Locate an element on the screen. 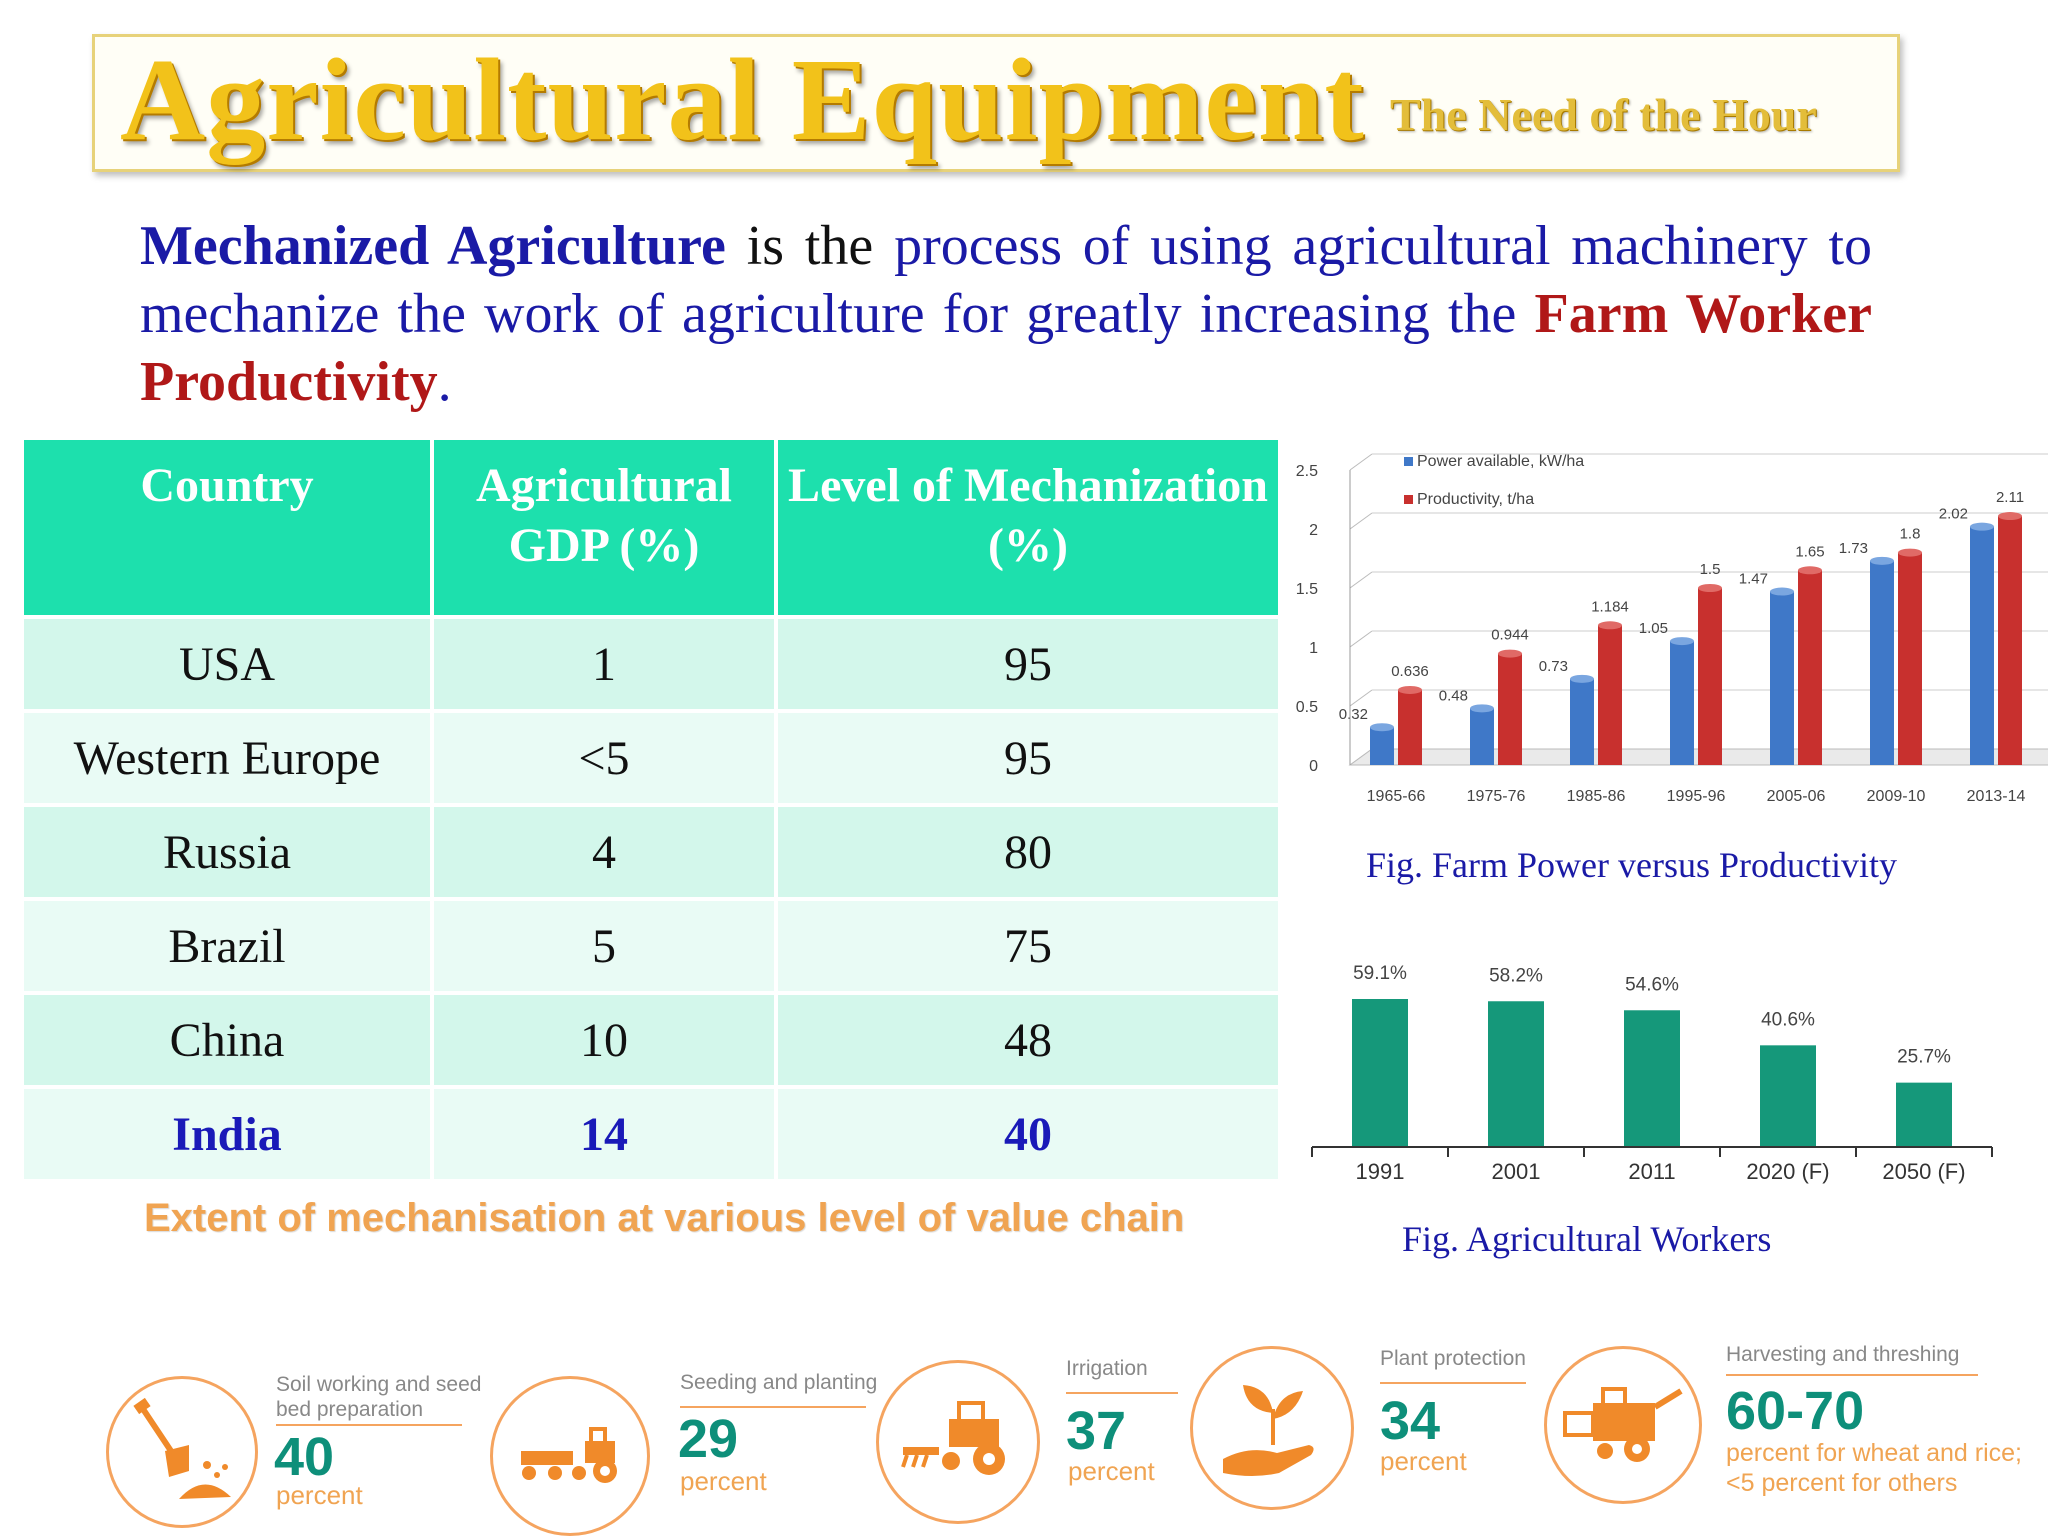 The width and height of the screenshot is (2048, 1538). x-tick-label: 2020 (F) is located at coordinates (1787, 1171).